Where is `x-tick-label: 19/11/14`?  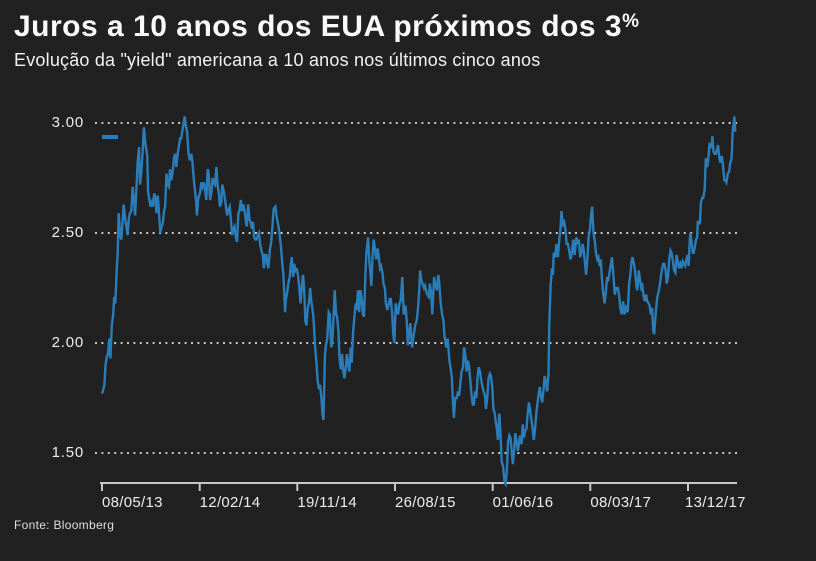 x-tick-label: 19/11/14 is located at coordinates (327, 502).